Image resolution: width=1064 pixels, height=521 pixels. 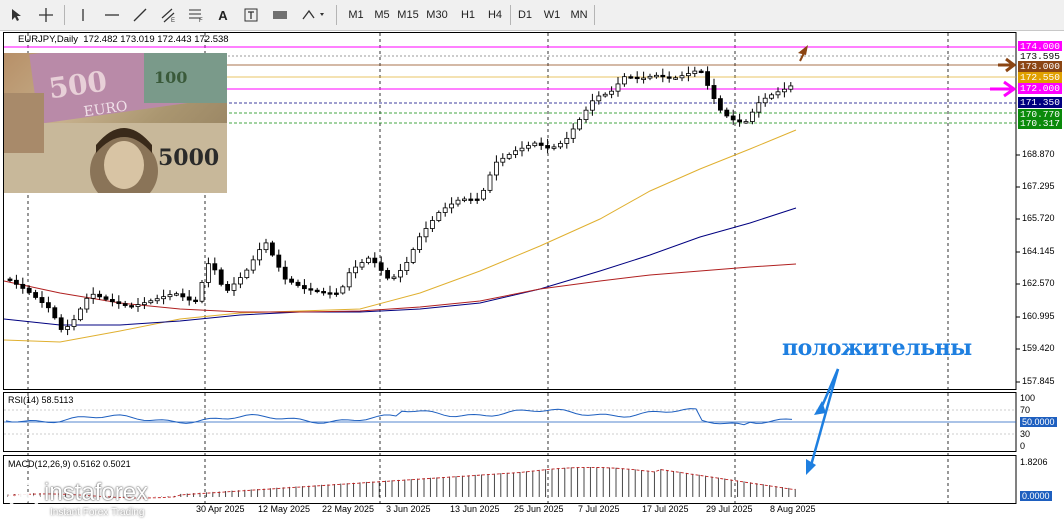 I want to click on shapes-menu-tool, so click(x=314, y=15).